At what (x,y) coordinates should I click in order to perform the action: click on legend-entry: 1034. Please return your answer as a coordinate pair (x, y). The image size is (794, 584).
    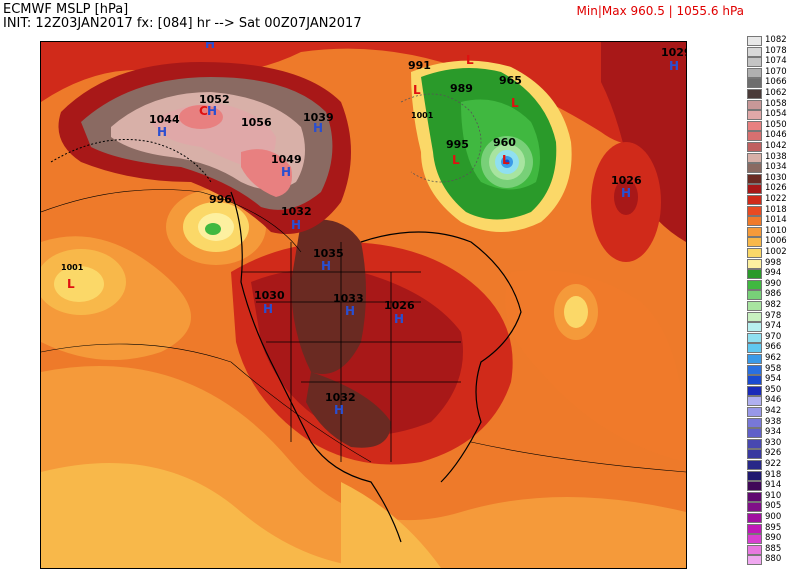
    Looking at the image, I should click on (768, 168).